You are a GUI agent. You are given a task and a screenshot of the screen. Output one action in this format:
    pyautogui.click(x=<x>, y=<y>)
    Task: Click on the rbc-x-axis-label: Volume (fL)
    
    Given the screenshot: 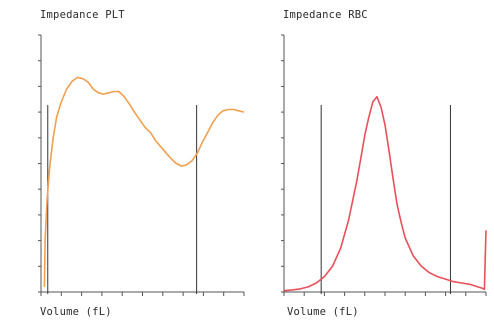 What is the action you would take?
    pyautogui.click(x=323, y=312)
    